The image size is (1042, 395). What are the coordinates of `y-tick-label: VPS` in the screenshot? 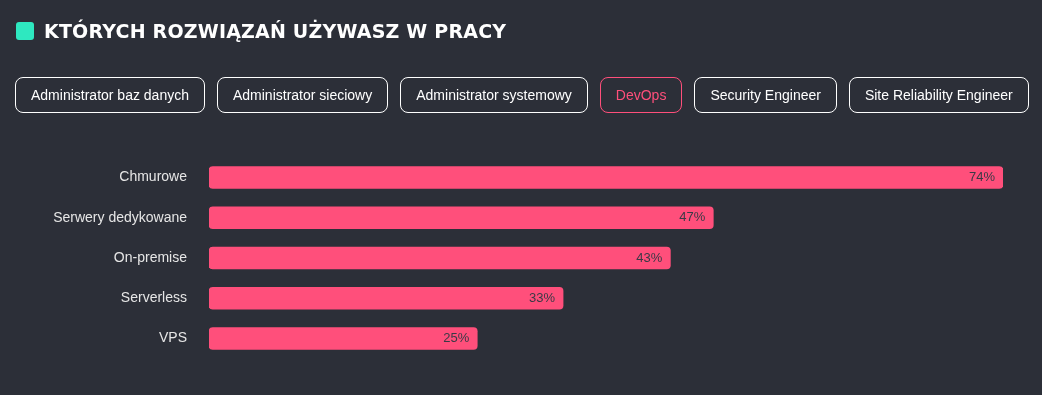 It's located at (172, 337).